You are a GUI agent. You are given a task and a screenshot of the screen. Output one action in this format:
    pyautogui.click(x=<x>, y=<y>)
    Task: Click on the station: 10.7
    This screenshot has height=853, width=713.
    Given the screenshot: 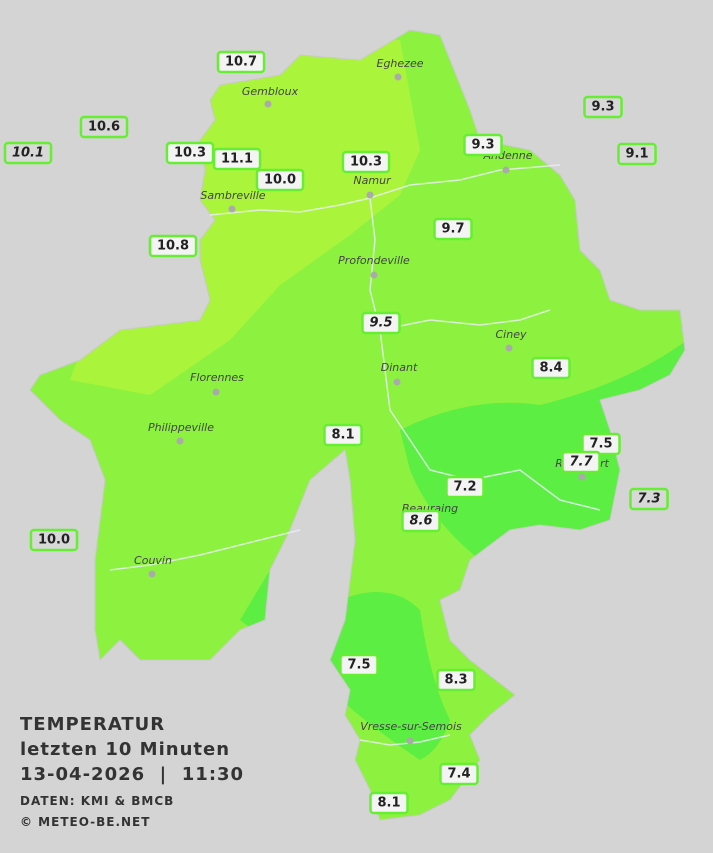 What is the action you would take?
    pyautogui.click(x=241, y=62)
    